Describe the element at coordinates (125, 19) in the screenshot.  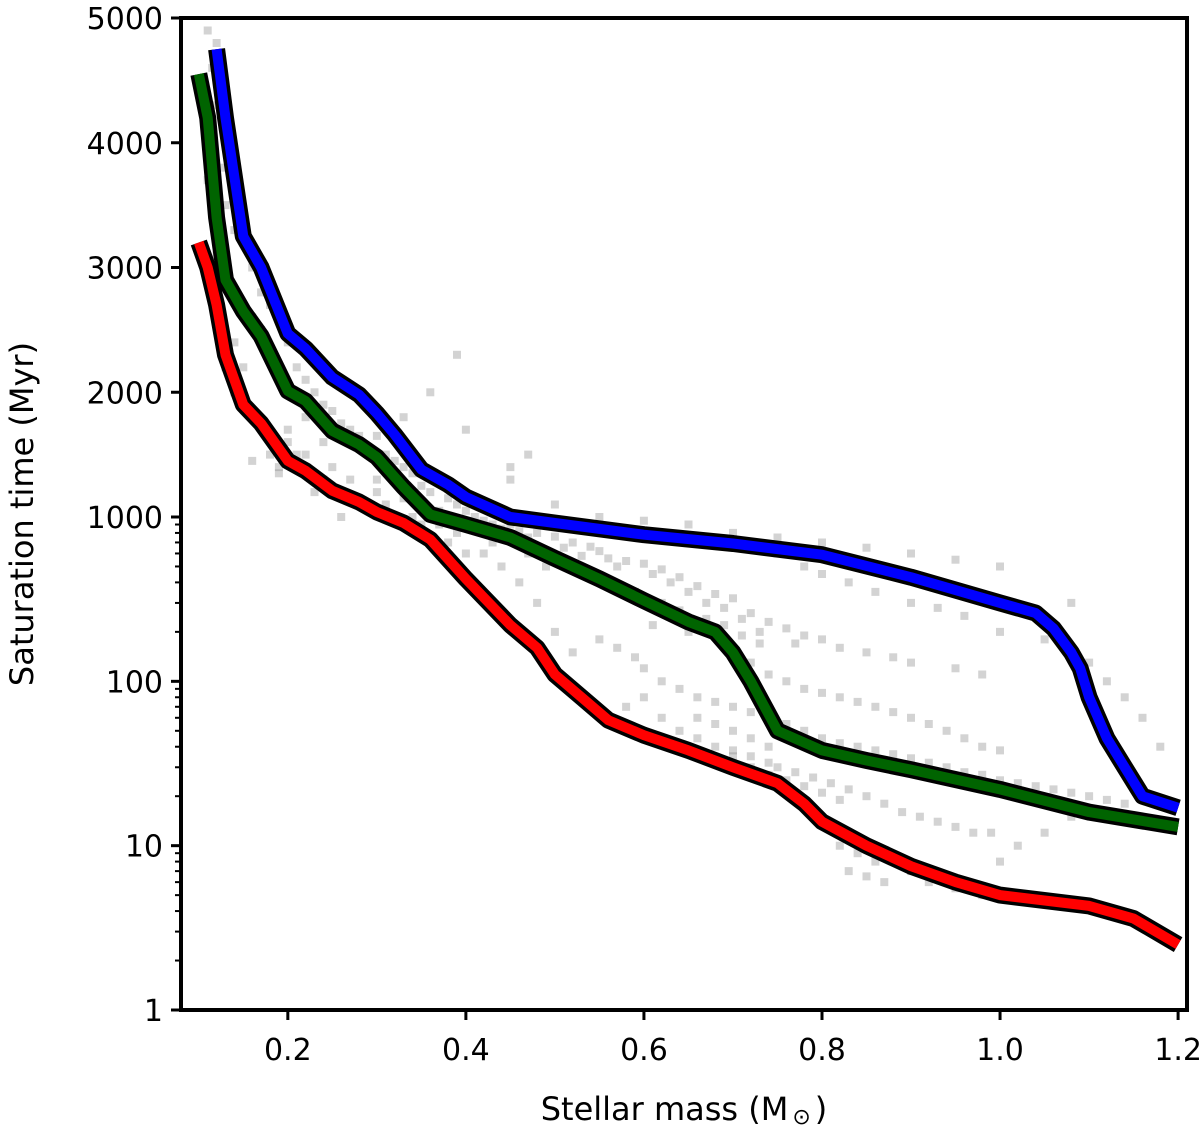
I see `y-tick-label-7: 5000` at that location.